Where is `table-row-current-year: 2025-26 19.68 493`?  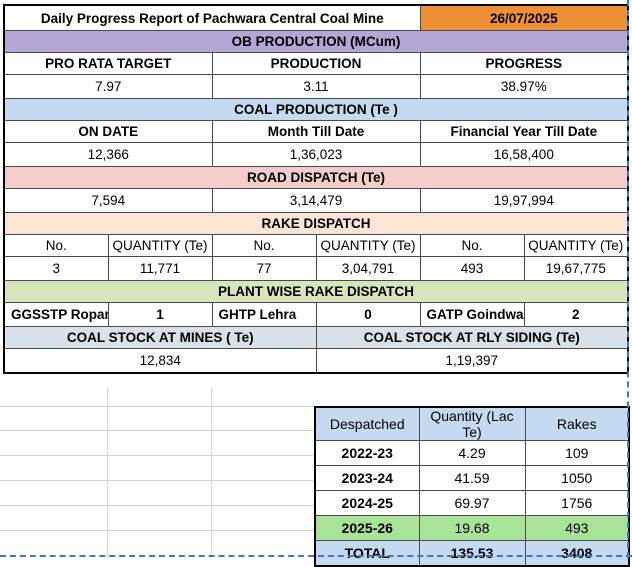
table-row-current-year: 2025-26 19.68 493 is located at coordinates (472, 528).